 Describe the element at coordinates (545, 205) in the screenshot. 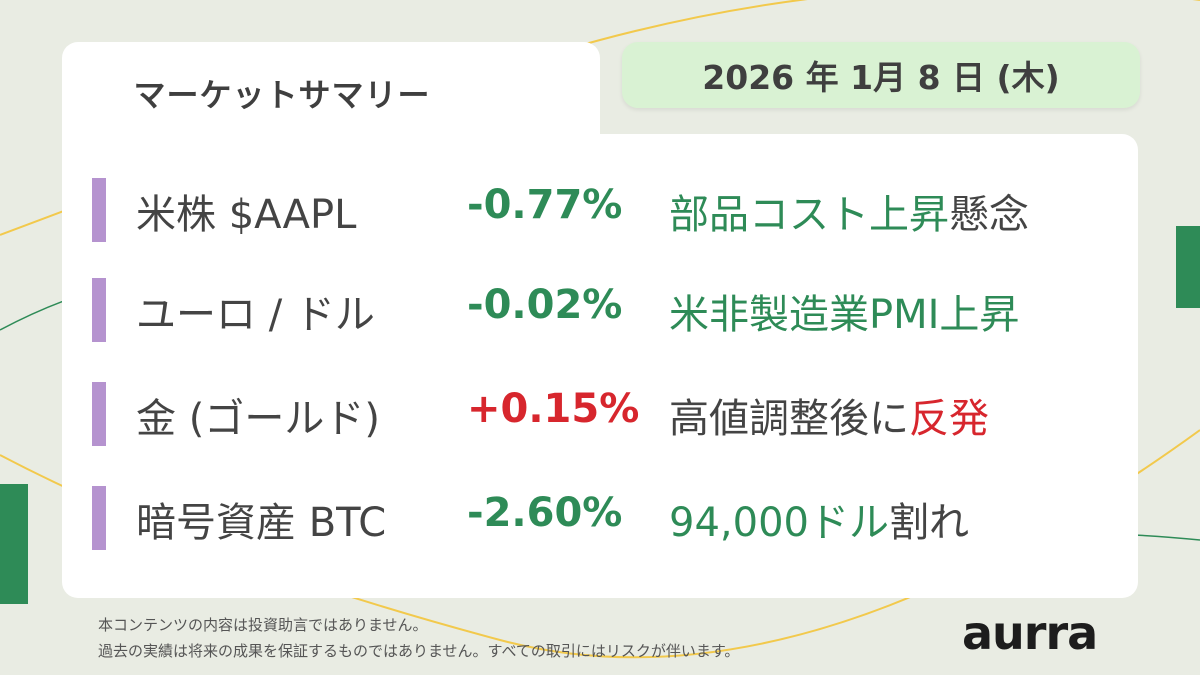

I see `row-change: -0.77%` at that location.